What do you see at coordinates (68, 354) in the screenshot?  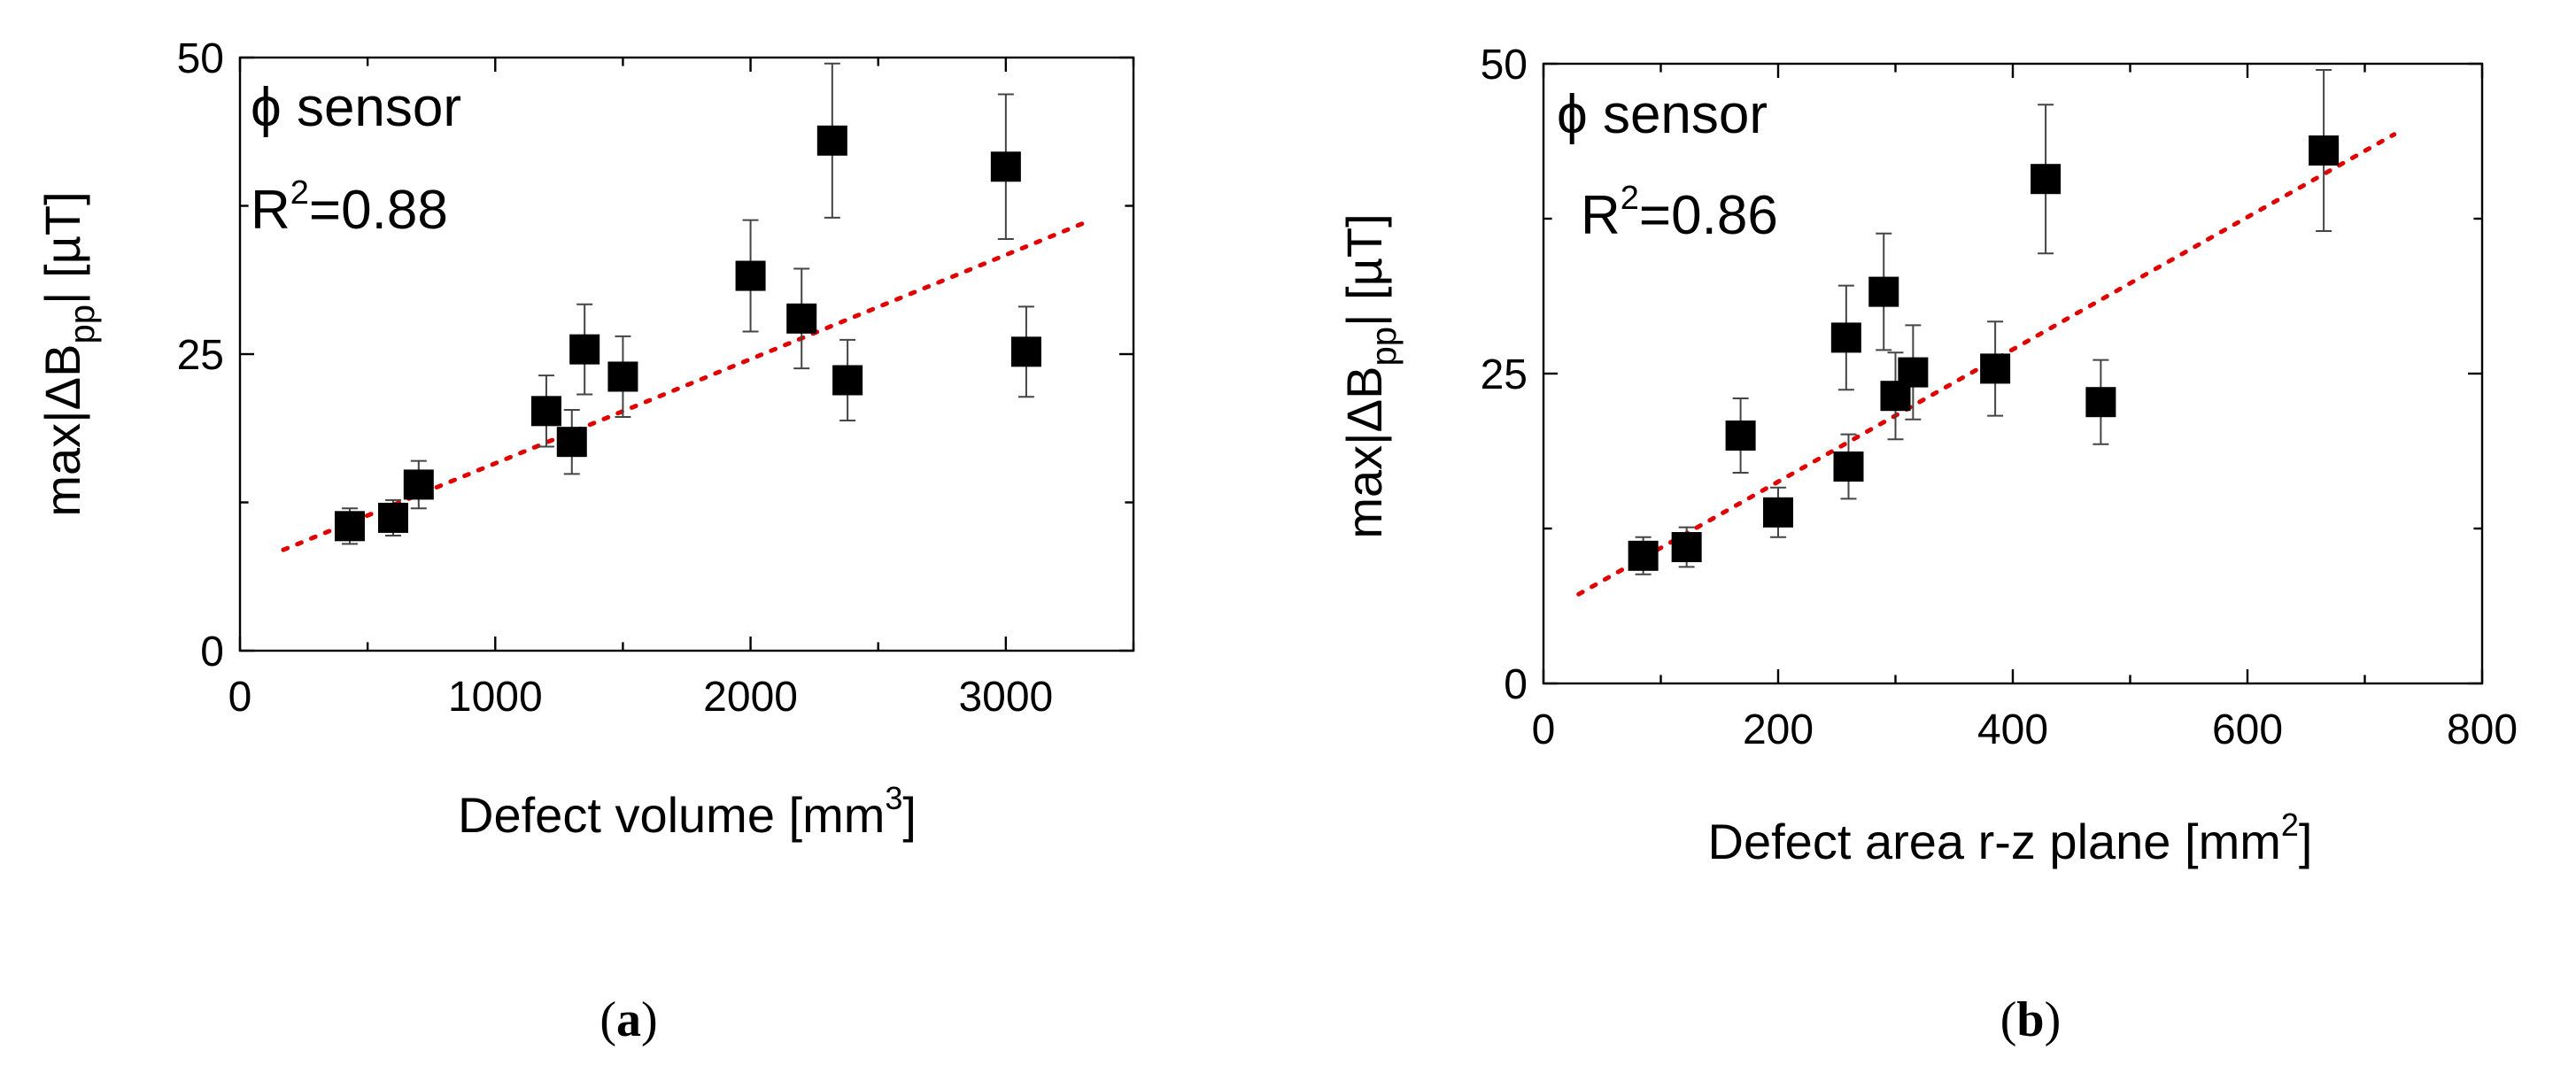 I see `y-axis-title-a: max|ΔBpp| [µT]` at bounding box center [68, 354].